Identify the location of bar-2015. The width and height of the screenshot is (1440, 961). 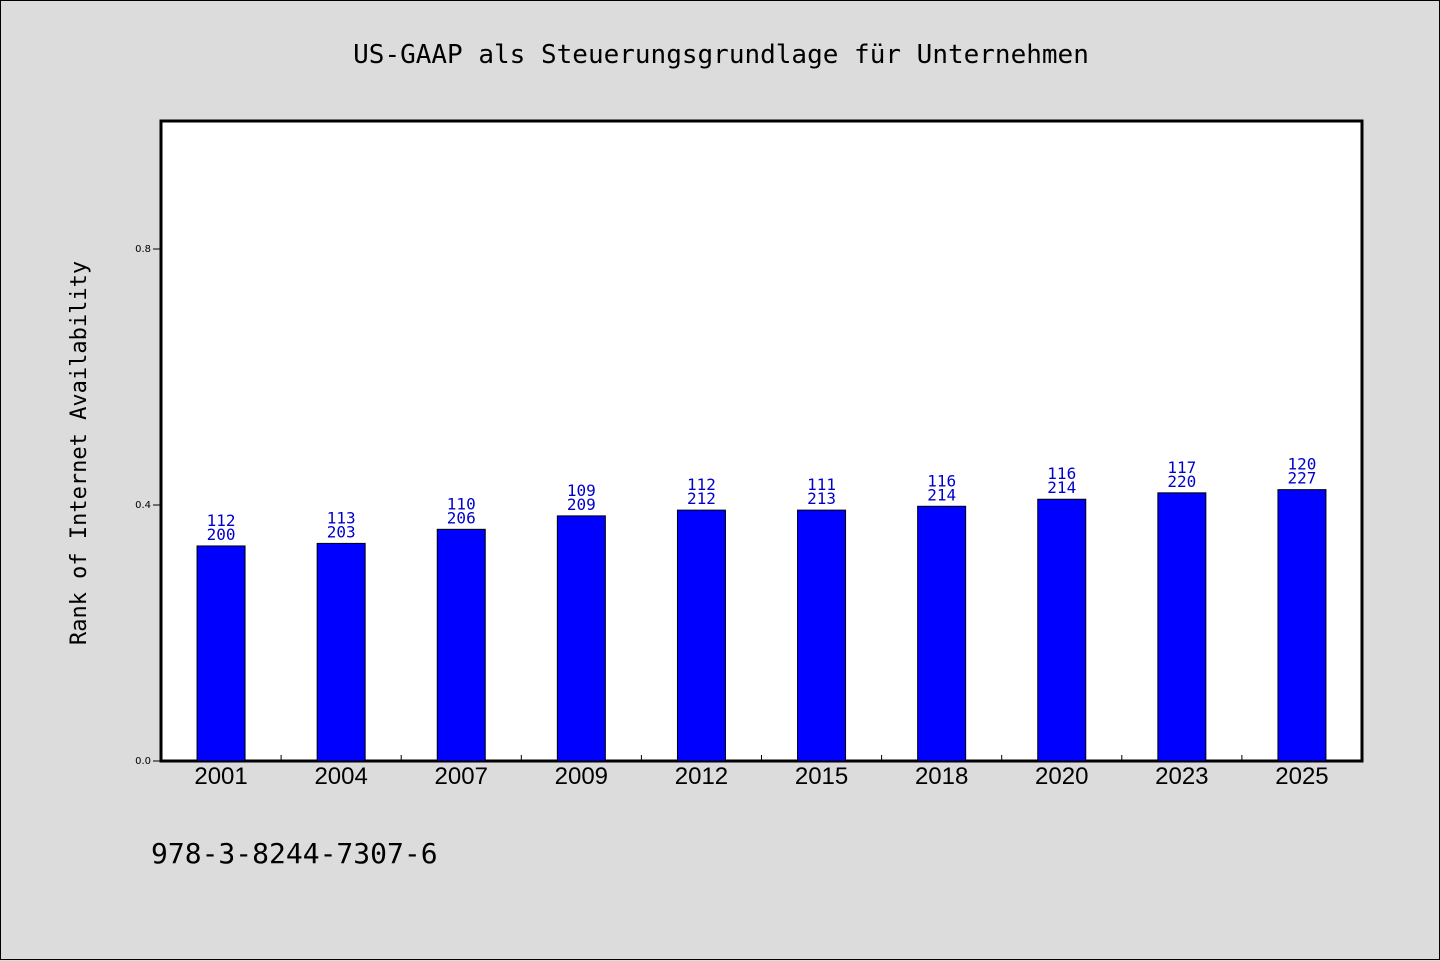
(822, 635).